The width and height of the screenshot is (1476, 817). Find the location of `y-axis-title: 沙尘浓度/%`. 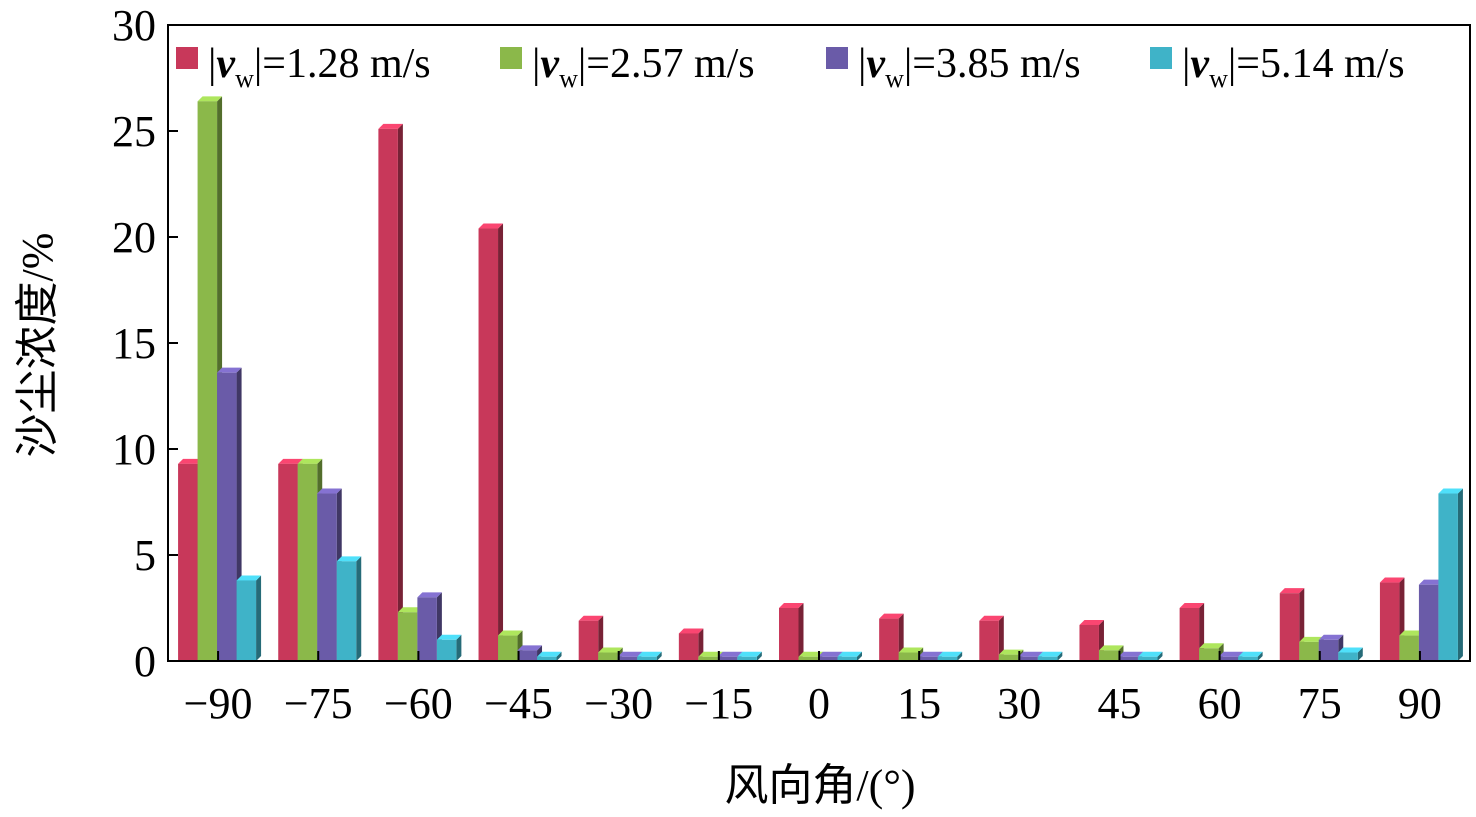

y-axis-title: 沙尘浓度/% is located at coordinates (37, 345).